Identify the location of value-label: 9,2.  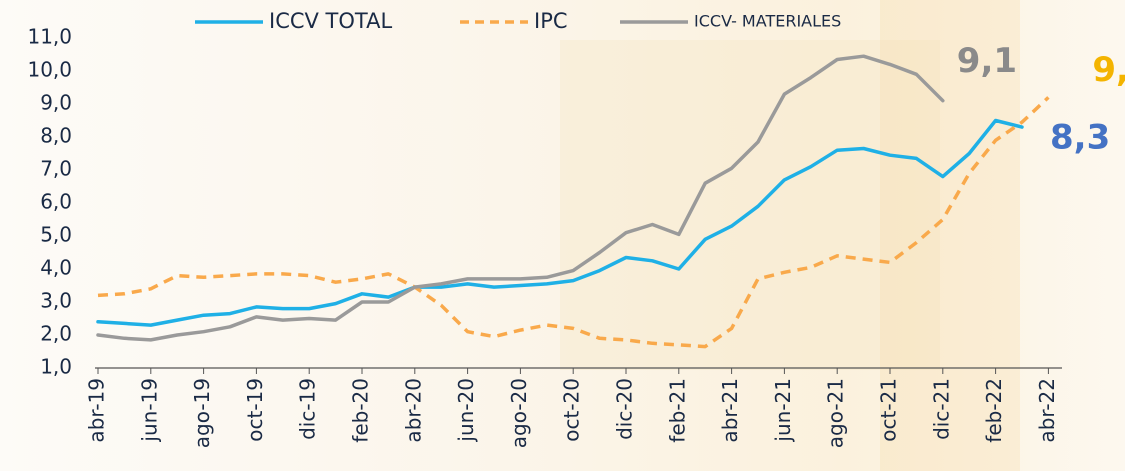
(1108, 70).